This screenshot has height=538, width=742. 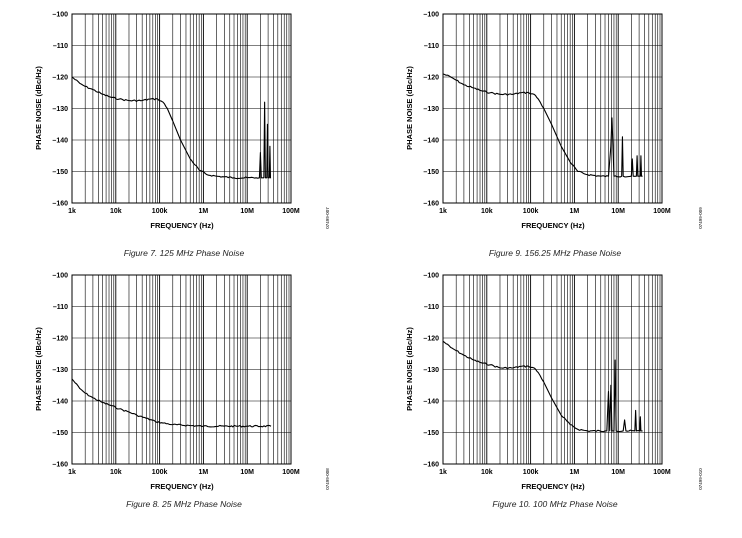 What do you see at coordinates (327, 218) in the screenshot?
I see `side-id: 07499-007` at bounding box center [327, 218].